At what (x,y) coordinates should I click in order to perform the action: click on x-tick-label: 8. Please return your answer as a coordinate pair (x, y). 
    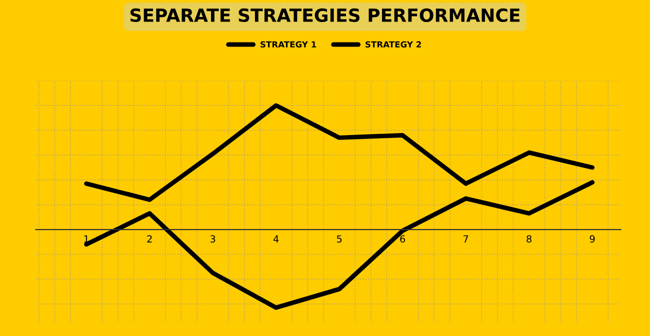
    Looking at the image, I should click on (529, 239).